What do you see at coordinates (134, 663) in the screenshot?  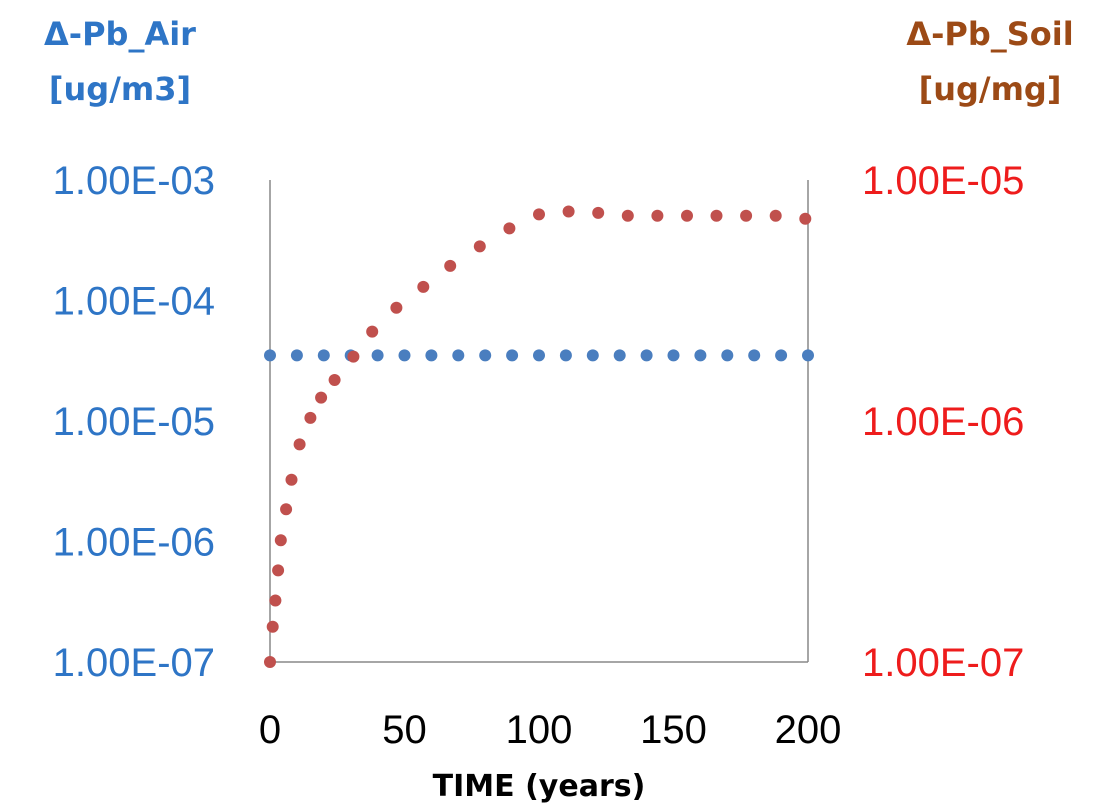 I see `left-tick-label: 1.00E-07` at bounding box center [134, 663].